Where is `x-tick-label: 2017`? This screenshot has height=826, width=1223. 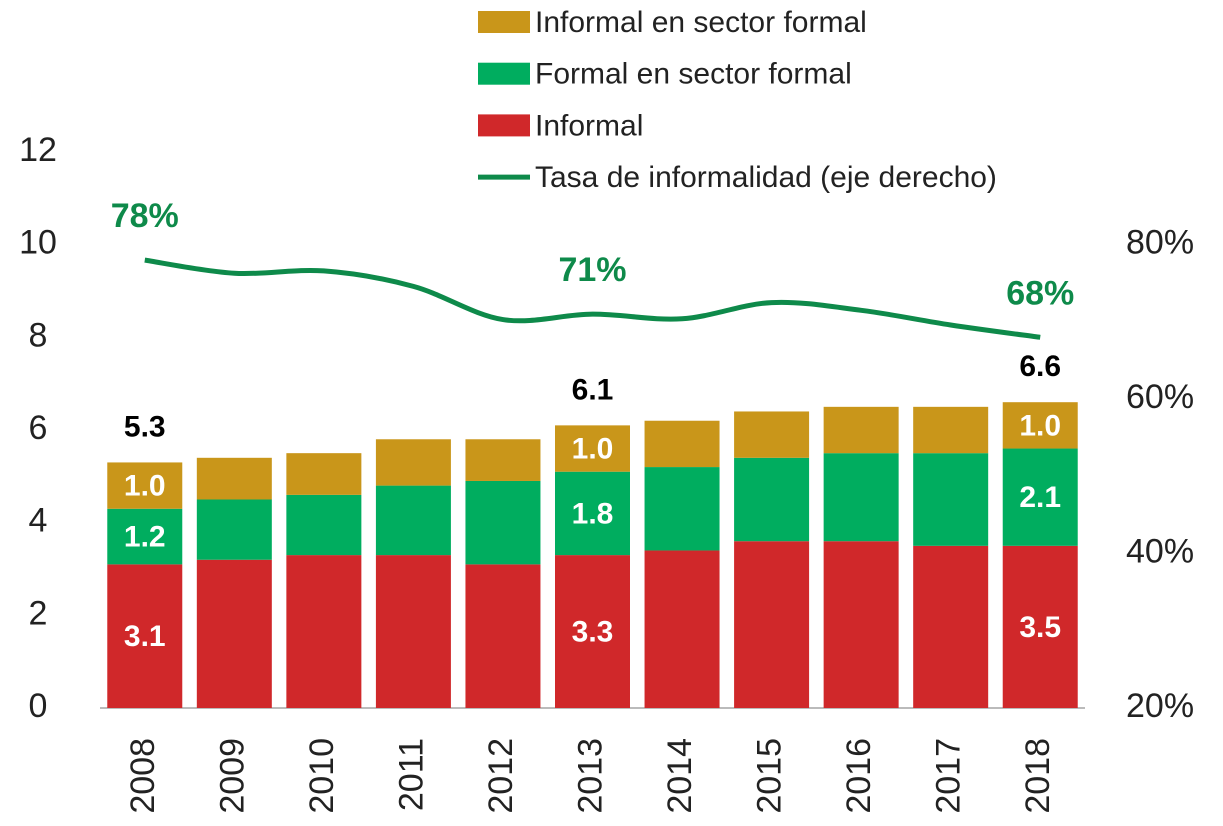
x-tick-label: 2017 is located at coordinates (949, 776).